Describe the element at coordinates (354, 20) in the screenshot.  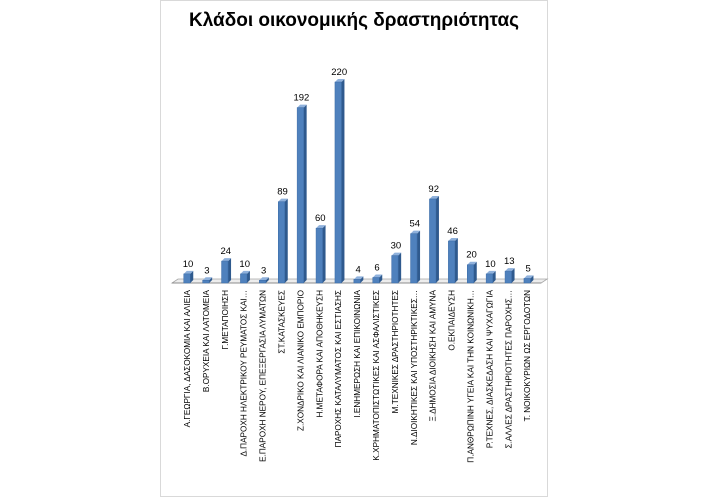
I see `chart-title: Κλάδοι οικονομικής δραστηριότητας` at that location.